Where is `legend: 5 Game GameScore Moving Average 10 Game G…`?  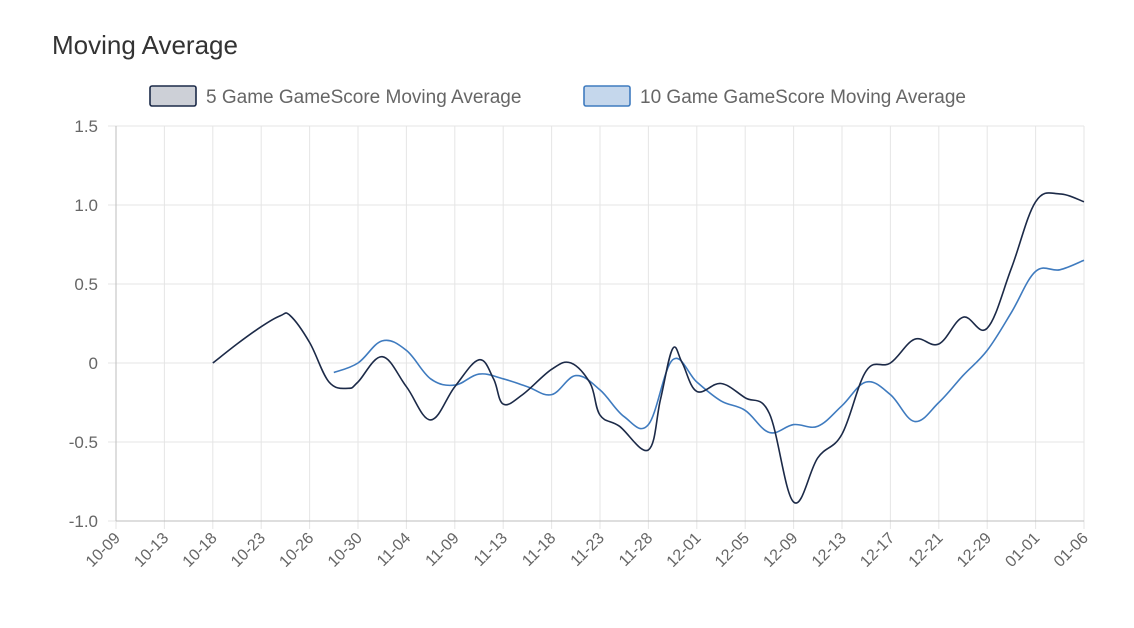
legend: 5 Game GameScore Moving Average 10 Game G… is located at coordinates (557, 96).